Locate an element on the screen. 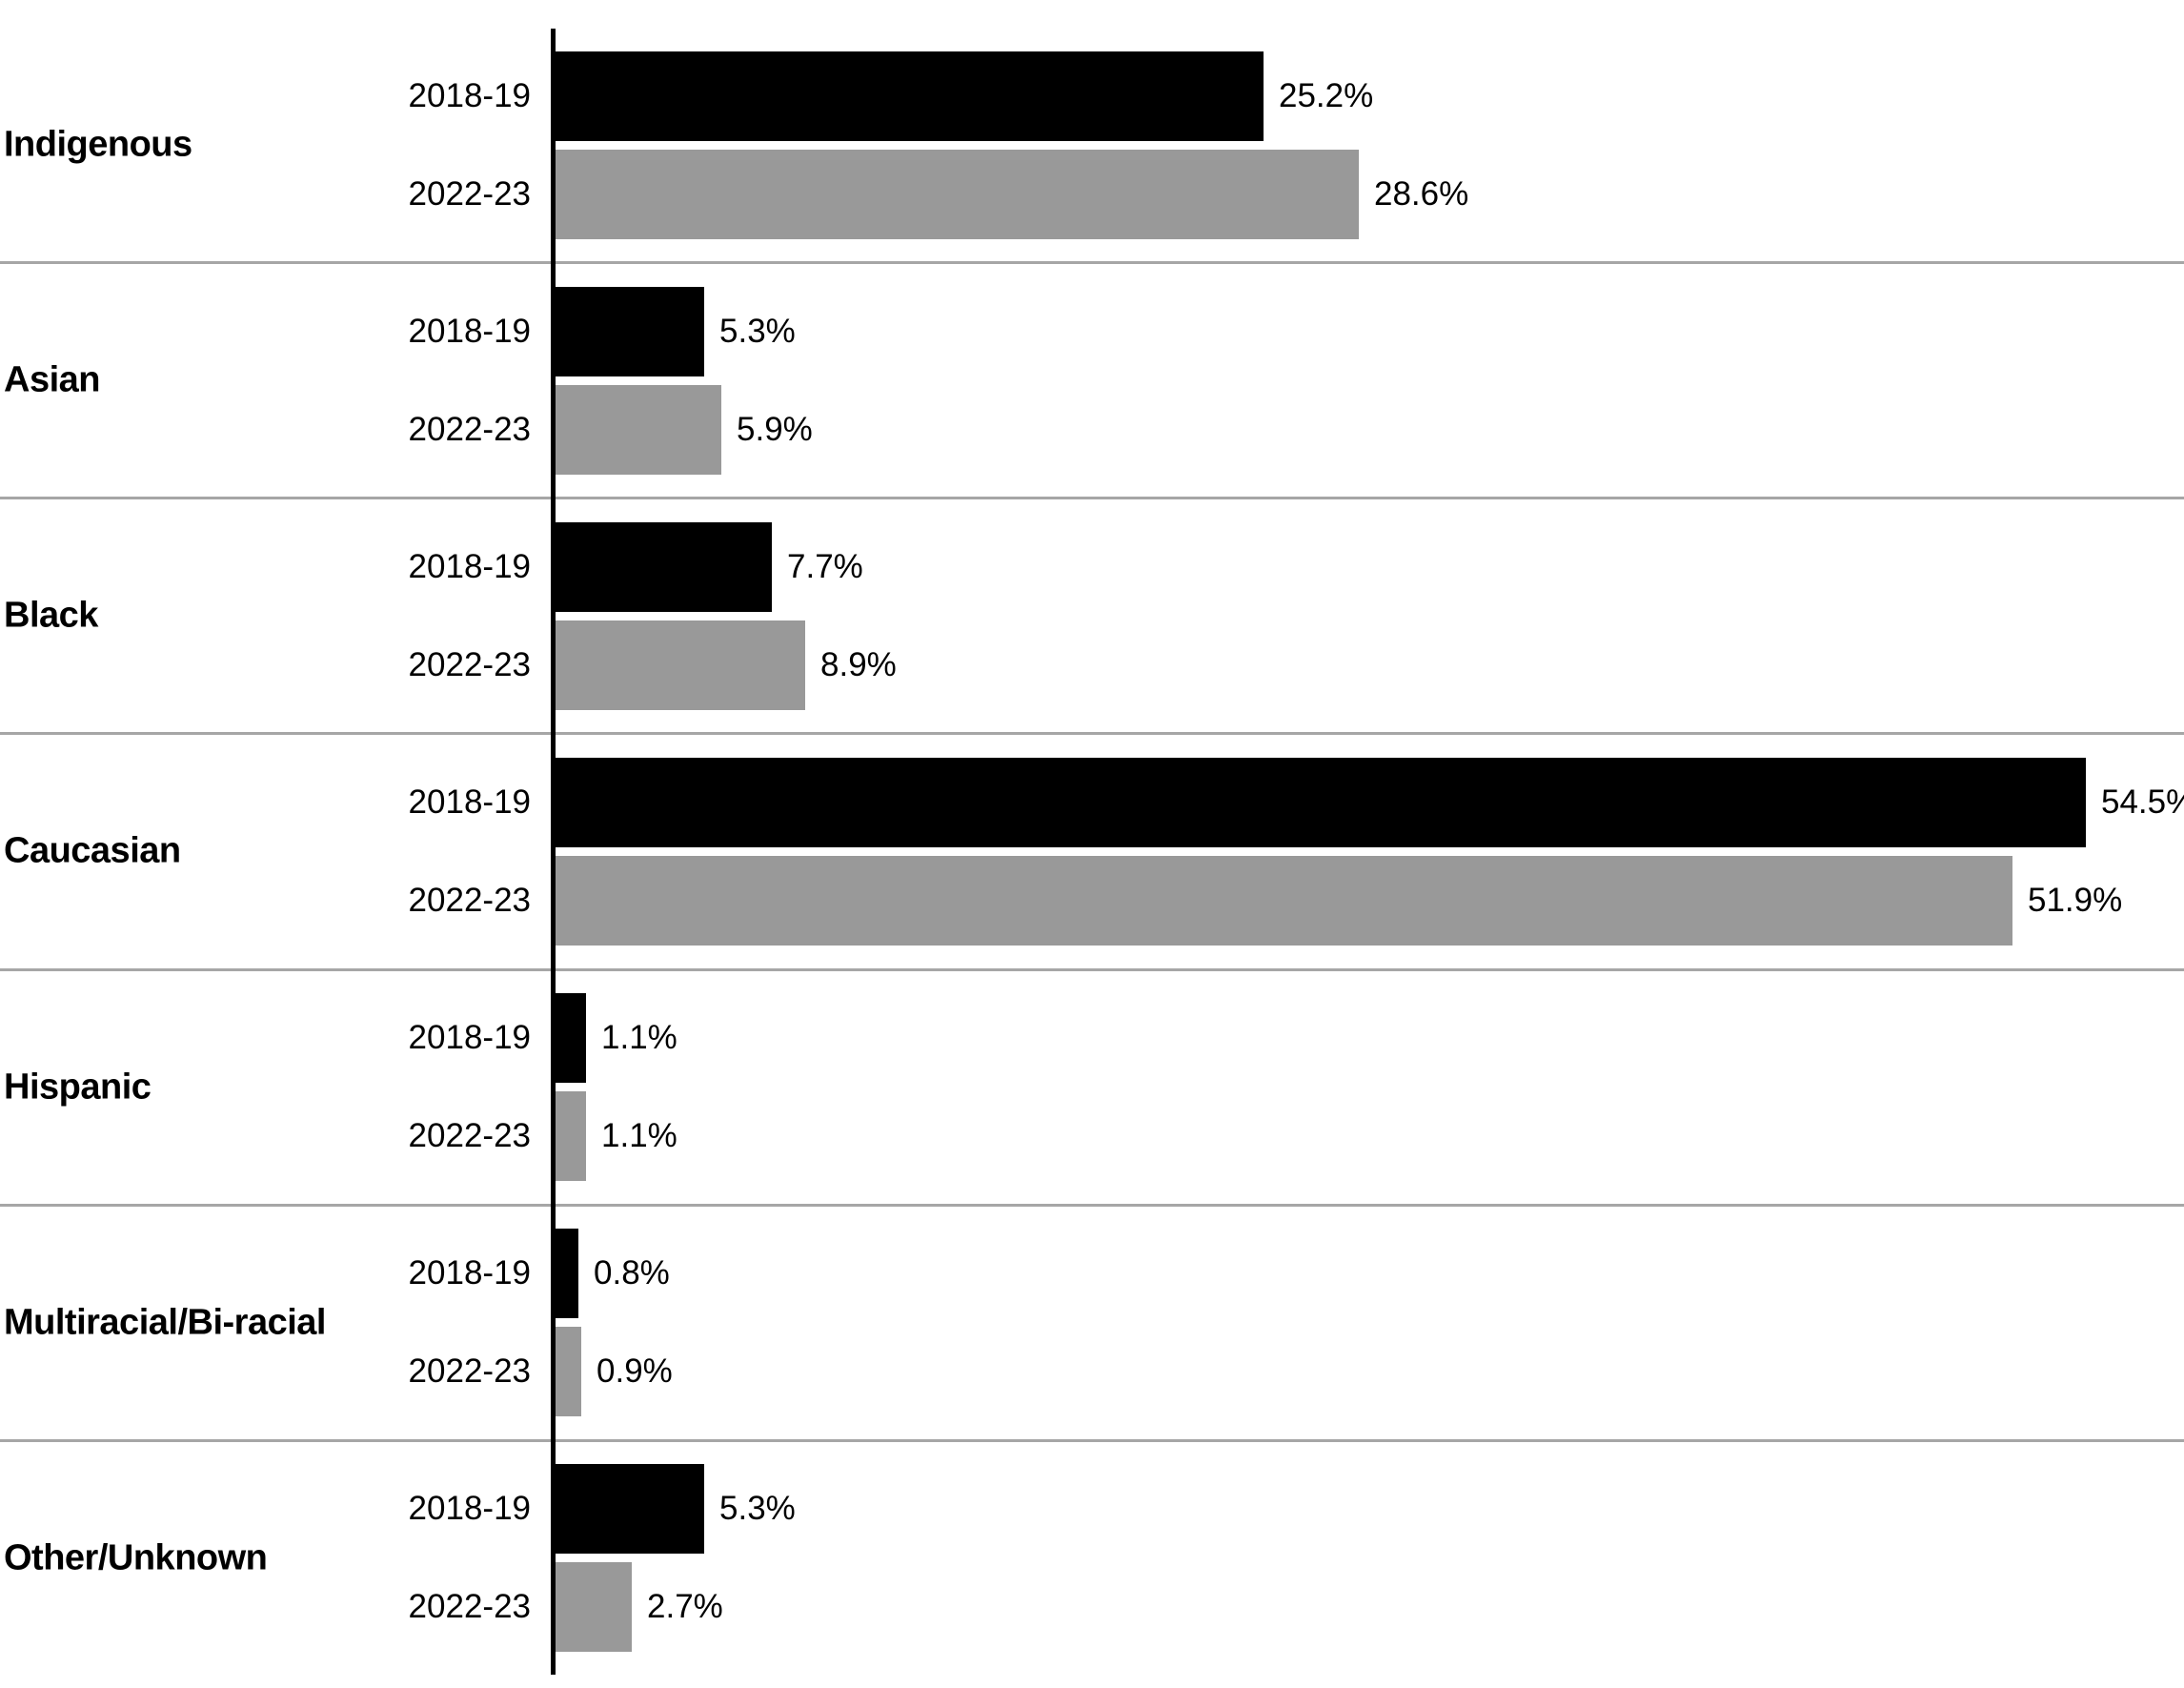  category-label: Multiracial/Bi-racial is located at coordinates (165, 1323).